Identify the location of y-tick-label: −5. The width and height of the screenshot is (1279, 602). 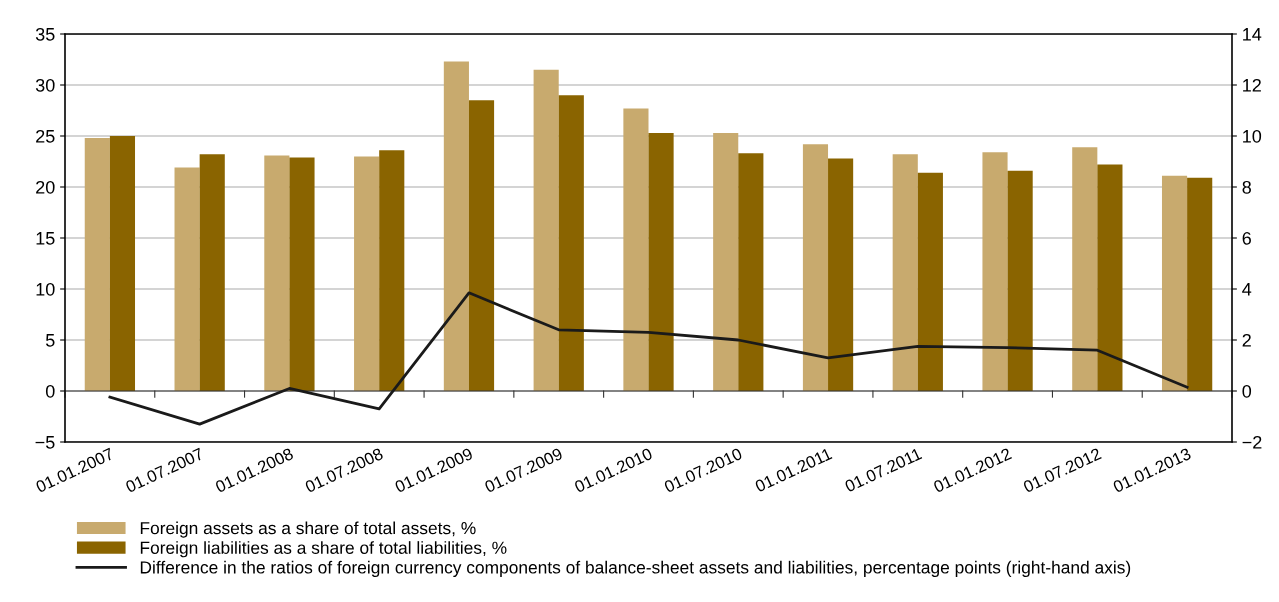
(45, 442).